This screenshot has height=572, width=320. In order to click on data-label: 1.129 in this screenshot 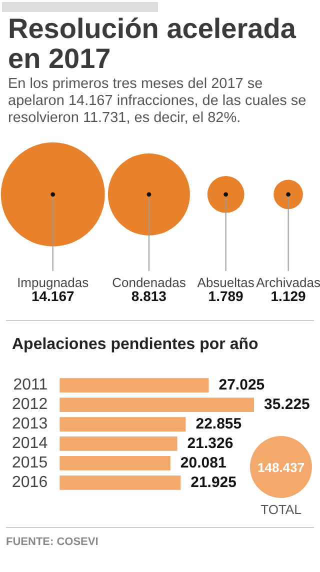, I will do `click(288, 296)`.